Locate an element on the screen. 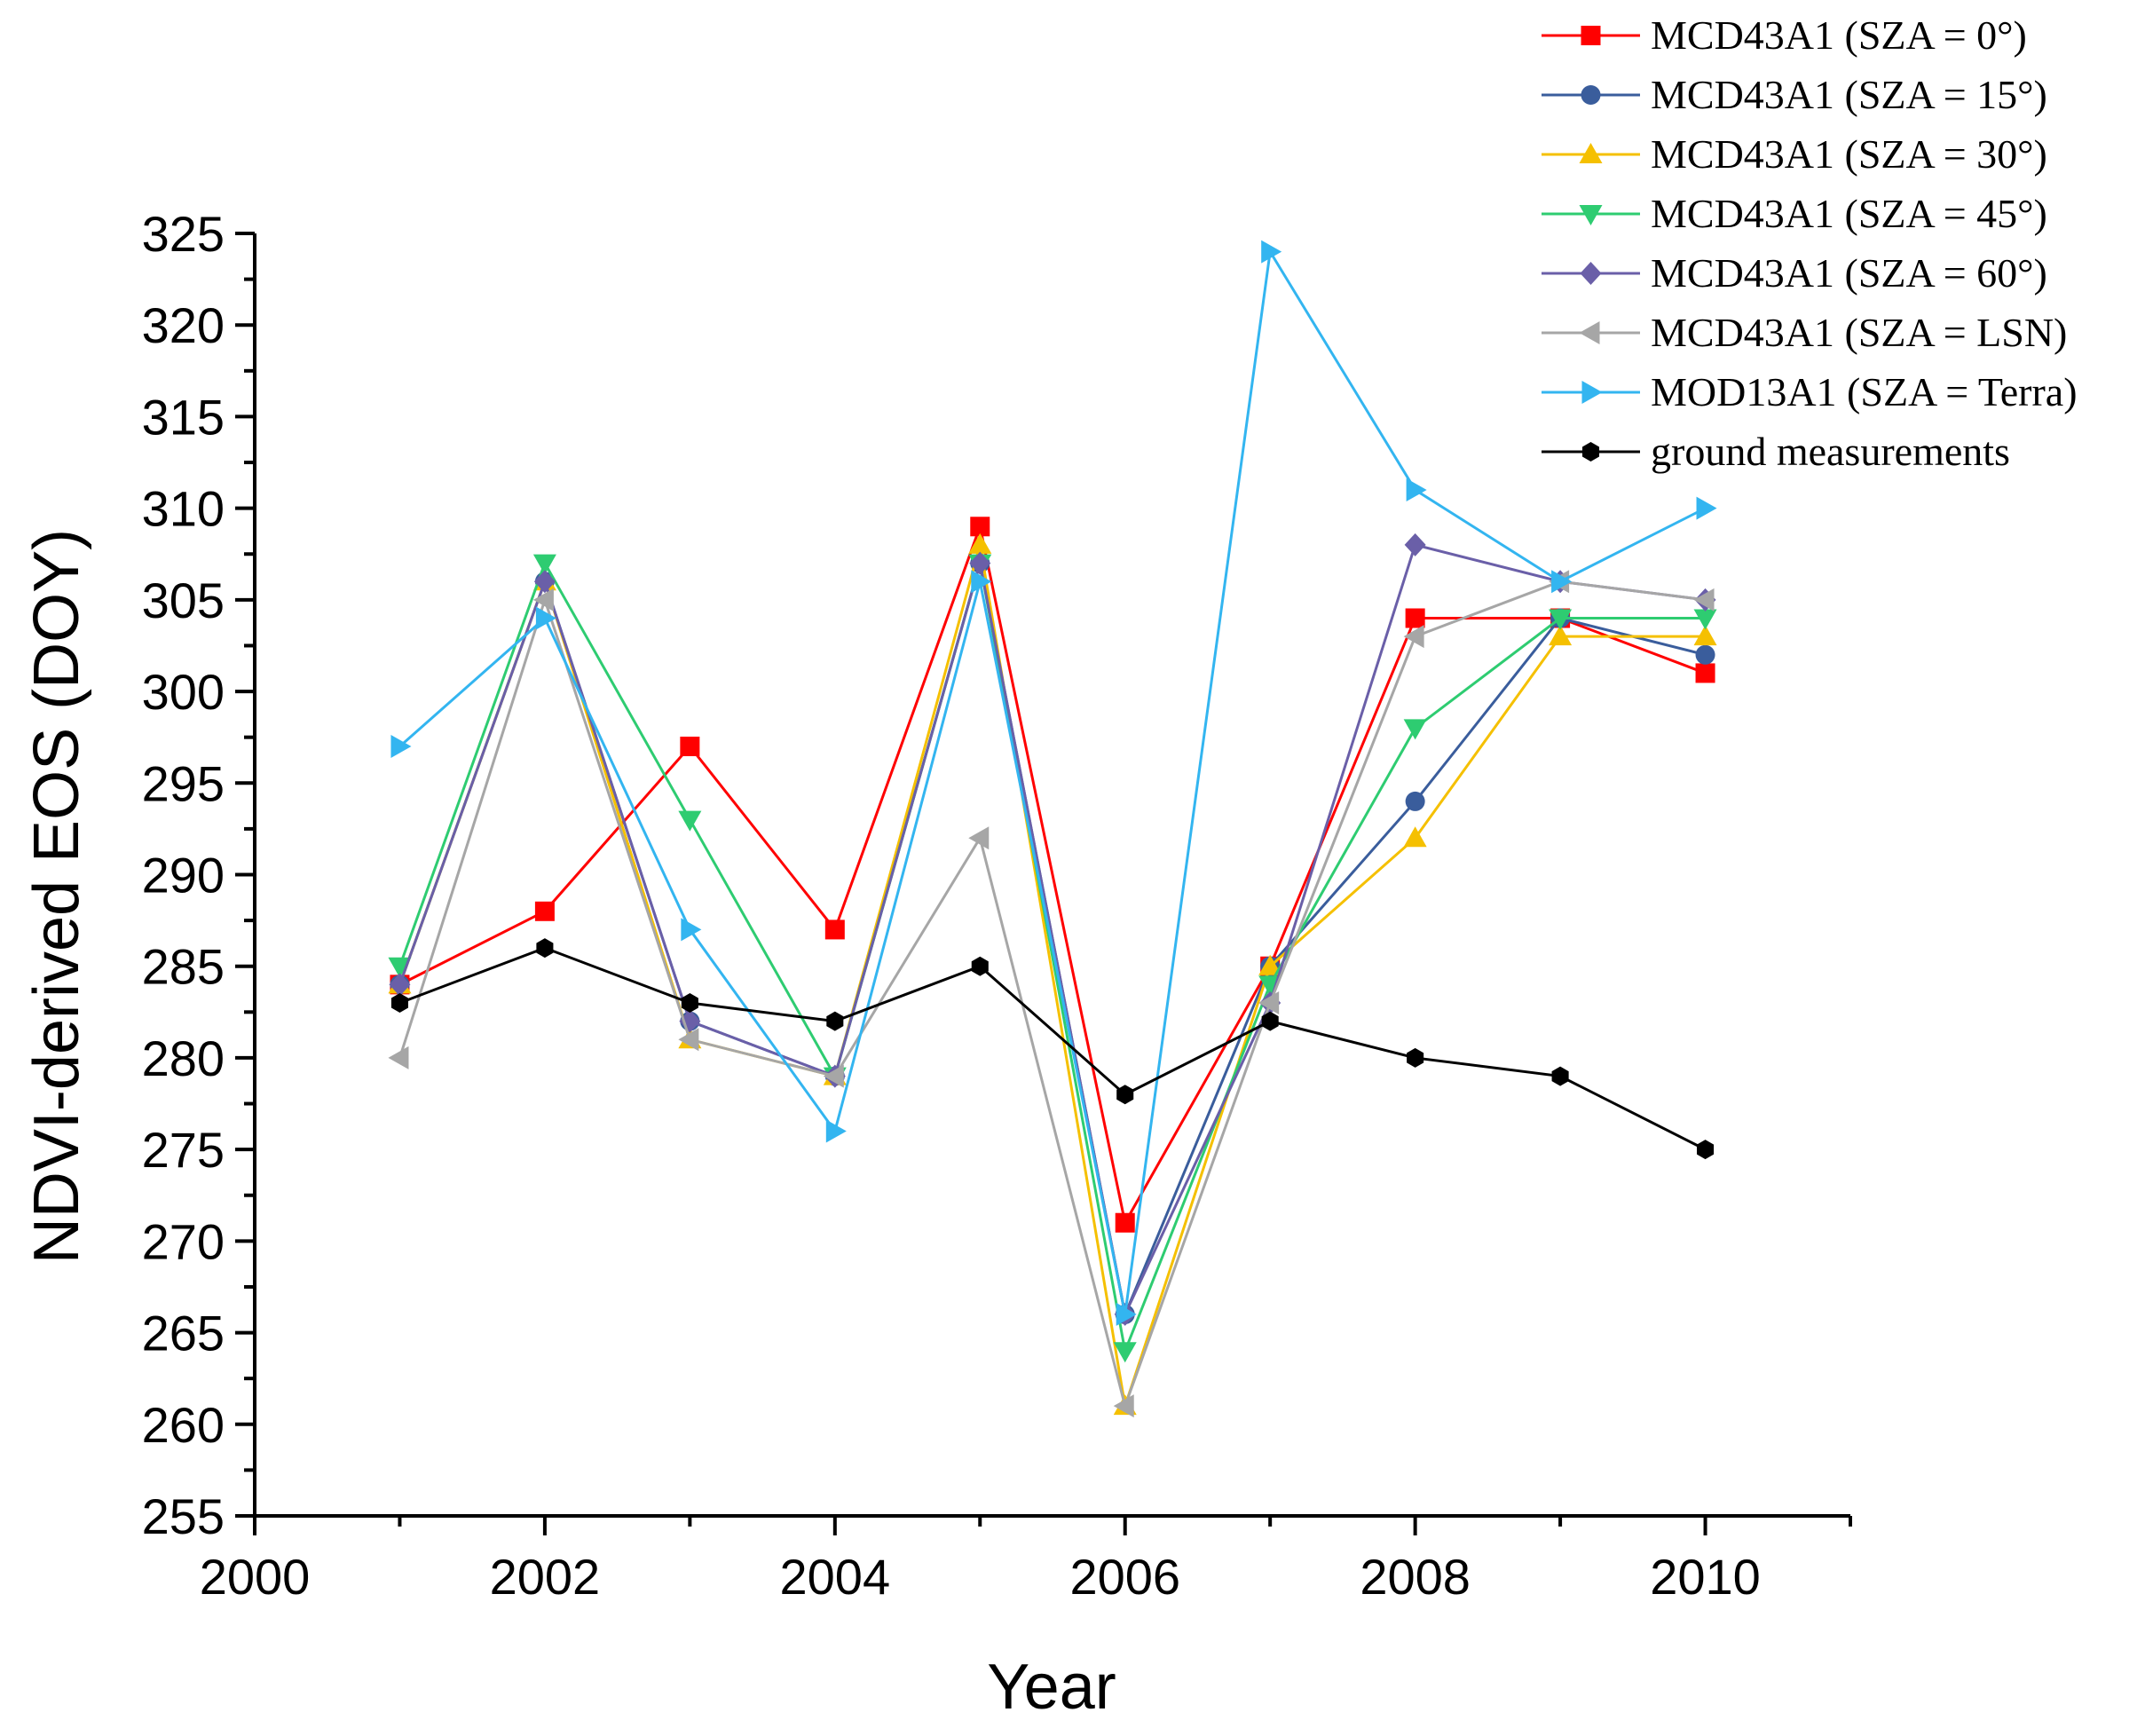 The width and height of the screenshot is (2145, 1736). y-tick-label: 280 is located at coordinates (183, 1058).